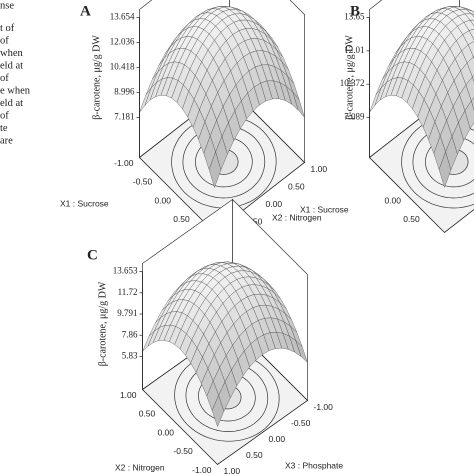 This screenshot has width=474, height=474. Describe the element at coordinates (130, 334) in the screenshot. I see `z-tick-label: 7.86` at that location.